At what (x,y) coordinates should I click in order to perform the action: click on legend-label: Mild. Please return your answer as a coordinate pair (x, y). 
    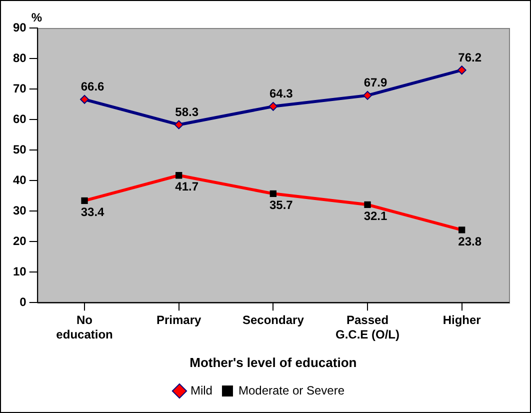
    Looking at the image, I should click on (201, 390).